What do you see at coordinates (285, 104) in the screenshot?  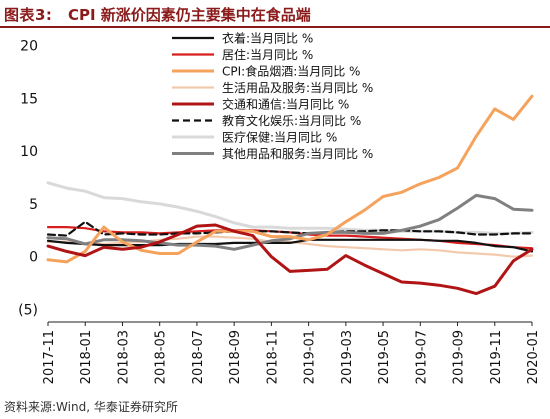 I see `legend-label: 交通和通信:当月同比 %` at bounding box center [285, 104].